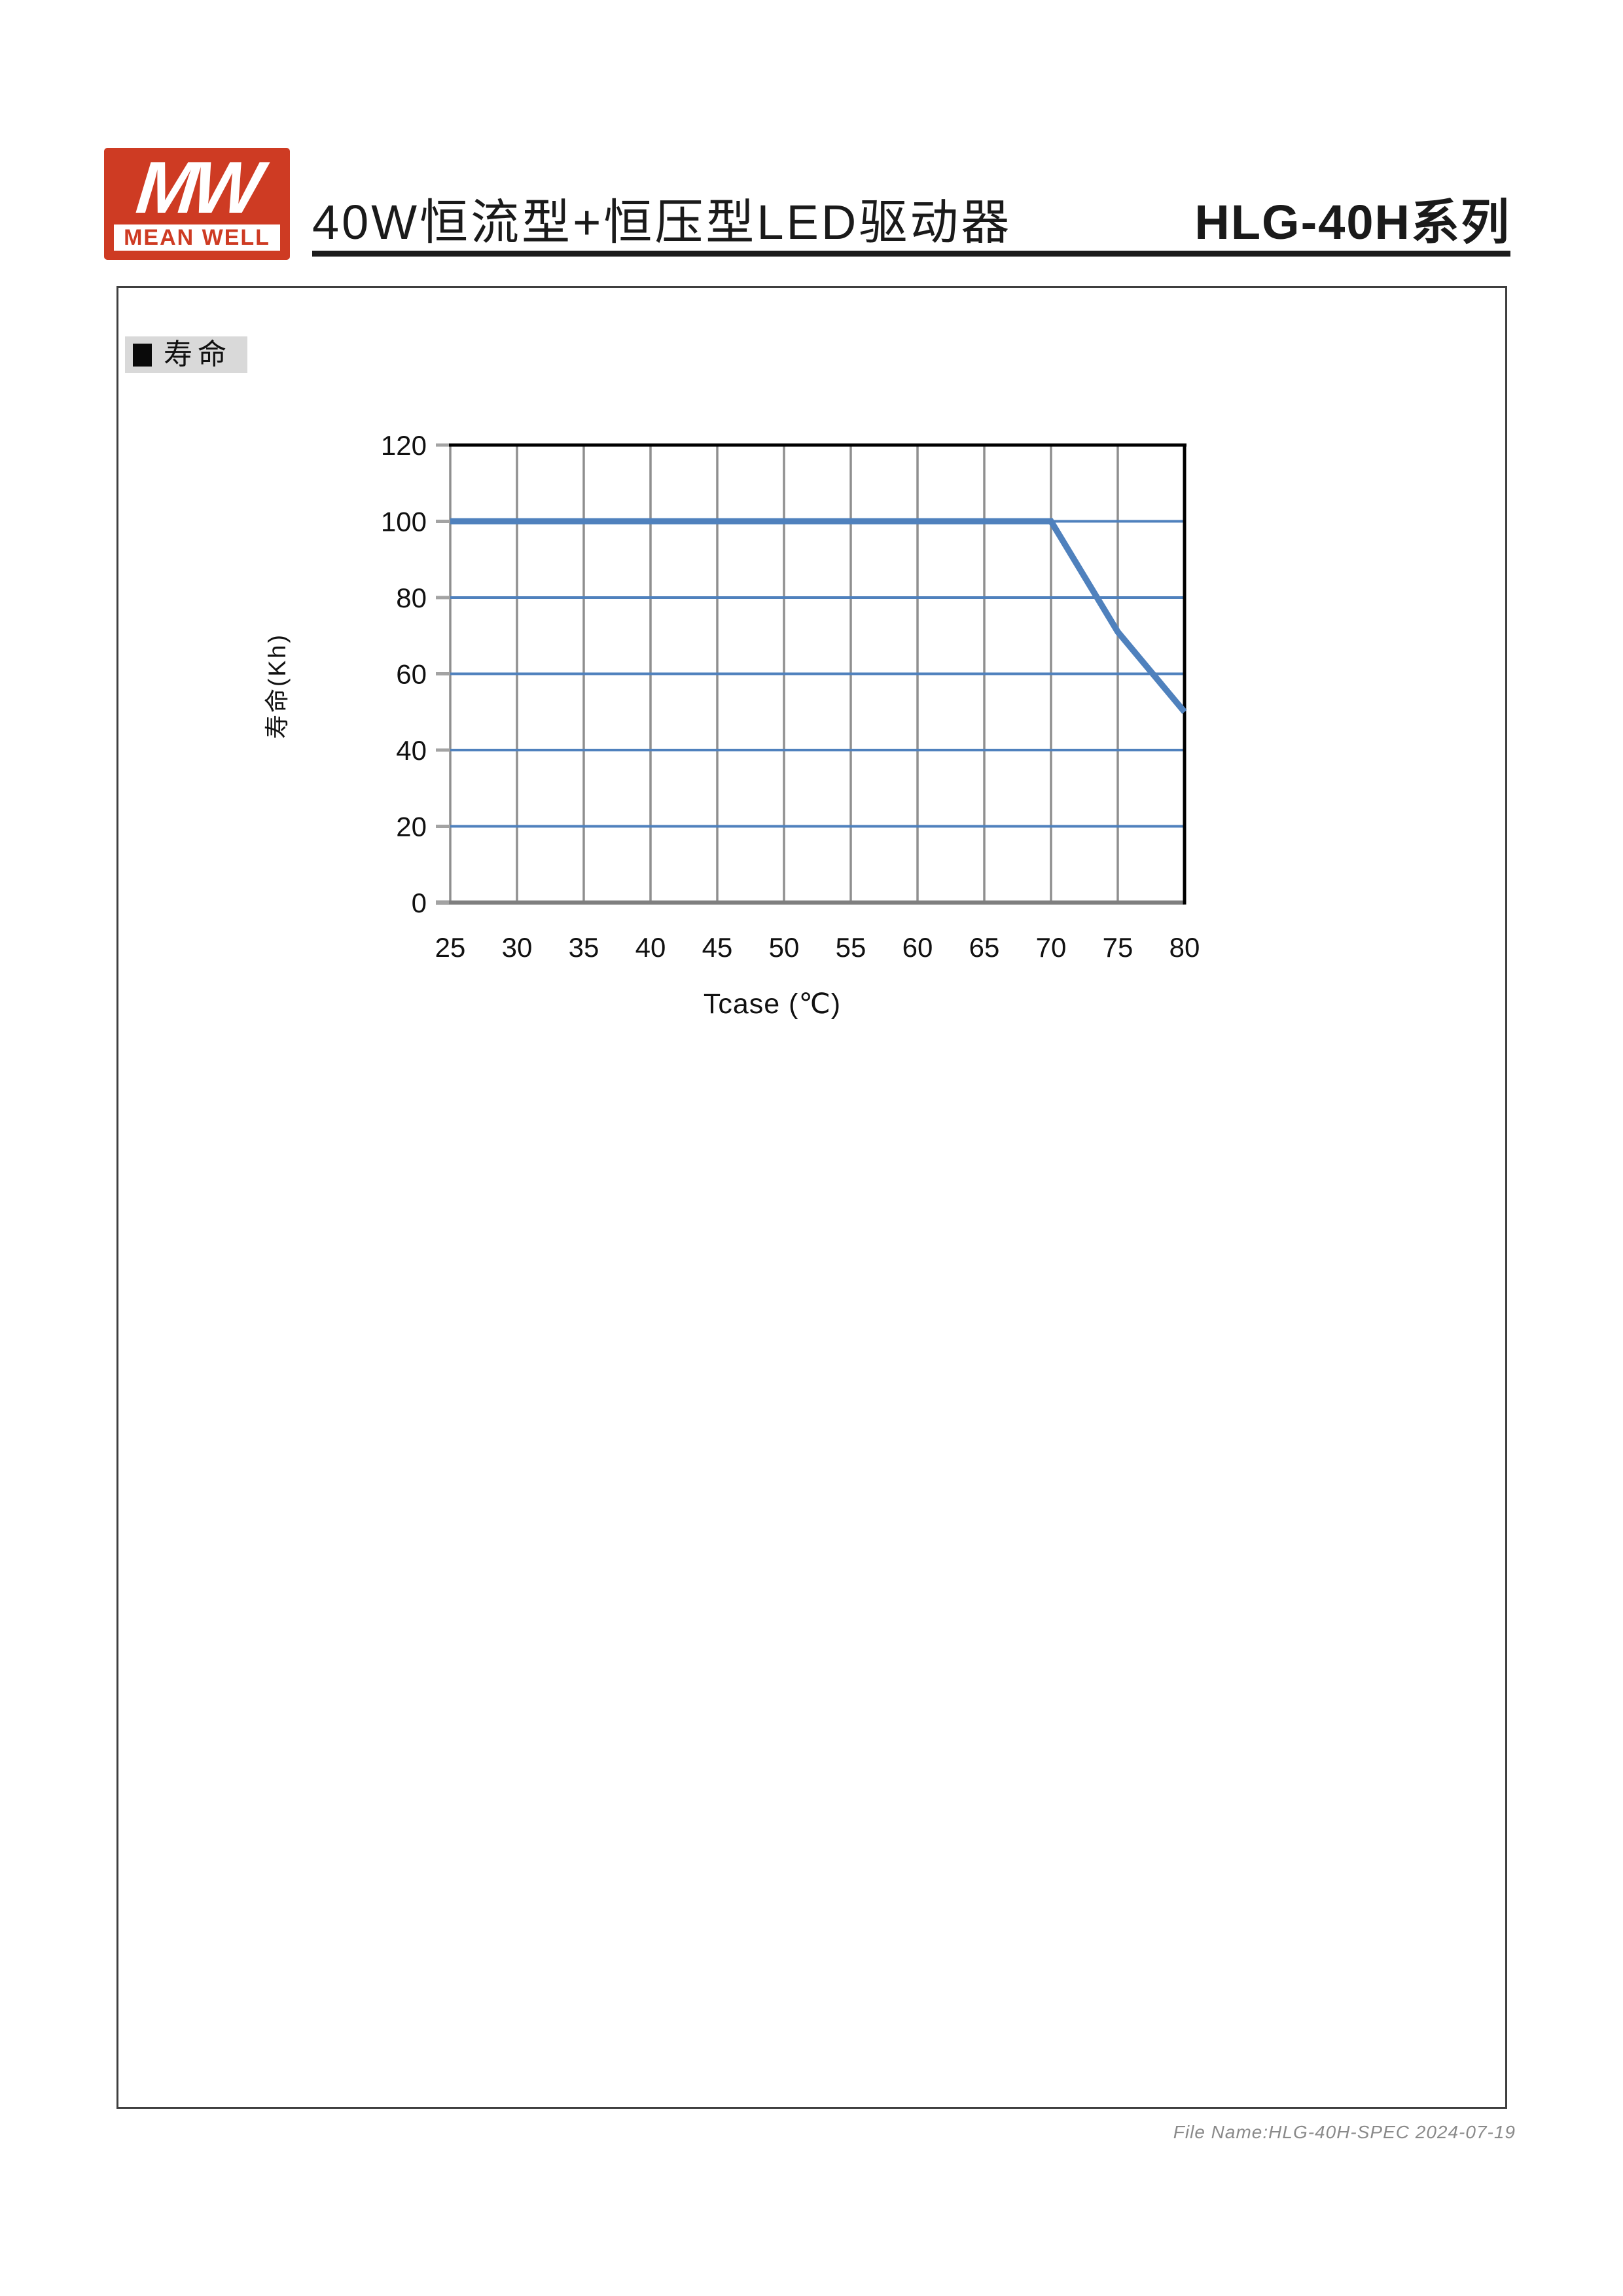 The image size is (1623, 2296). I want to click on y-tick-label: 80, so click(412, 598).